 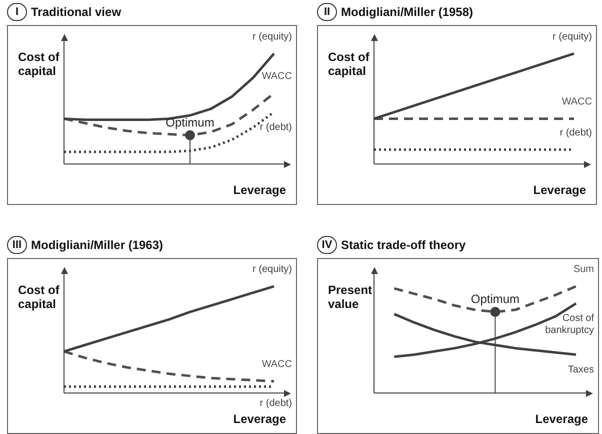 What do you see at coordinates (569, 324) in the screenshot?
I see `series-label: Cost of bankruptcy` at bounding box center [569, 324].